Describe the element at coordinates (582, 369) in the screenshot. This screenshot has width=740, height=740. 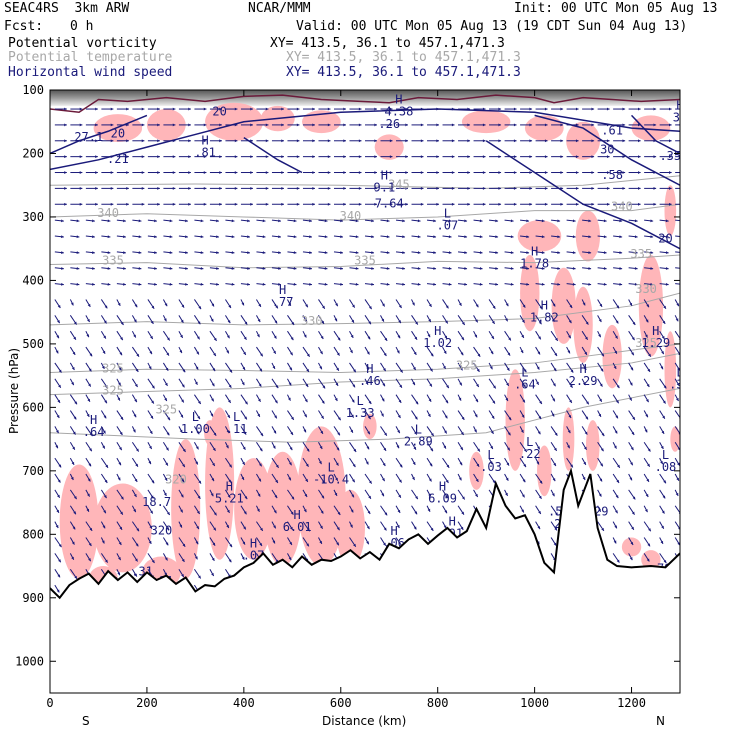
I see `extremum-kind-label: H` at that location.